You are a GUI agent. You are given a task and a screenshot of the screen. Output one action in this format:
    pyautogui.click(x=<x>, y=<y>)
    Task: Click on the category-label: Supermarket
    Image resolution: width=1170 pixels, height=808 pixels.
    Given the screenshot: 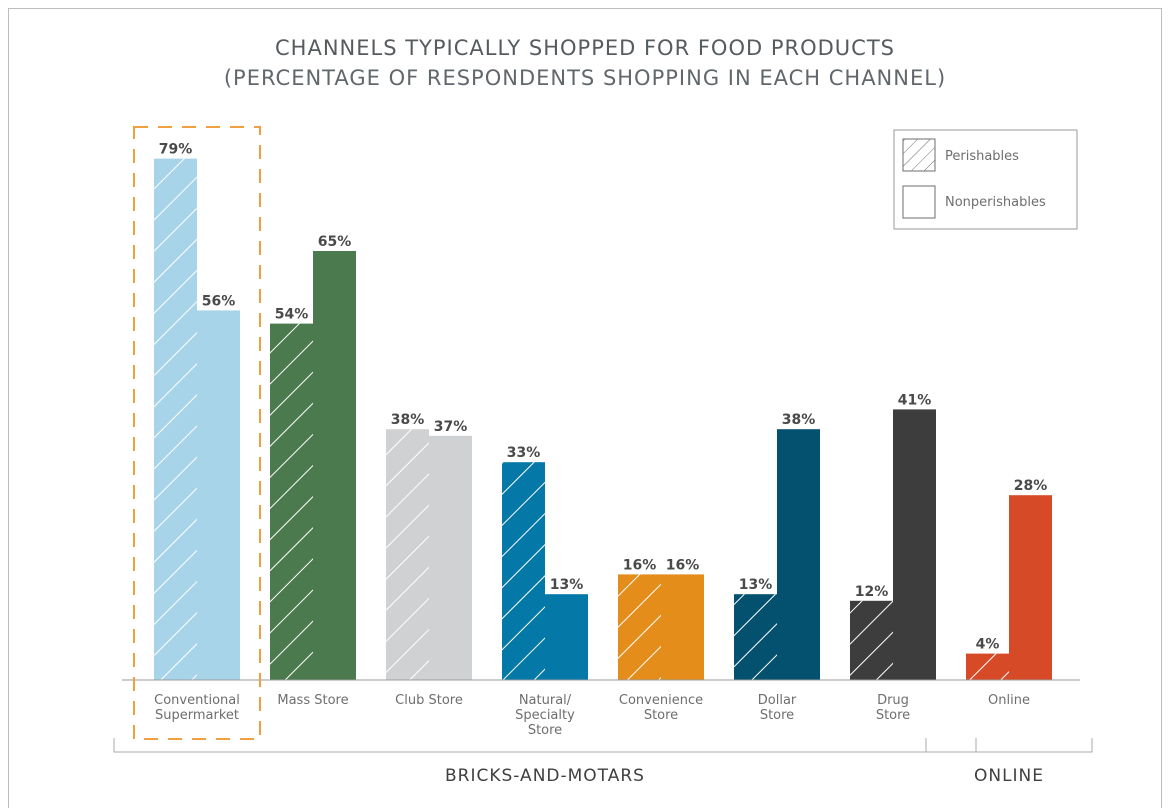 What is the action you would take?
    pyautogui.click(x=197, y=715)
    